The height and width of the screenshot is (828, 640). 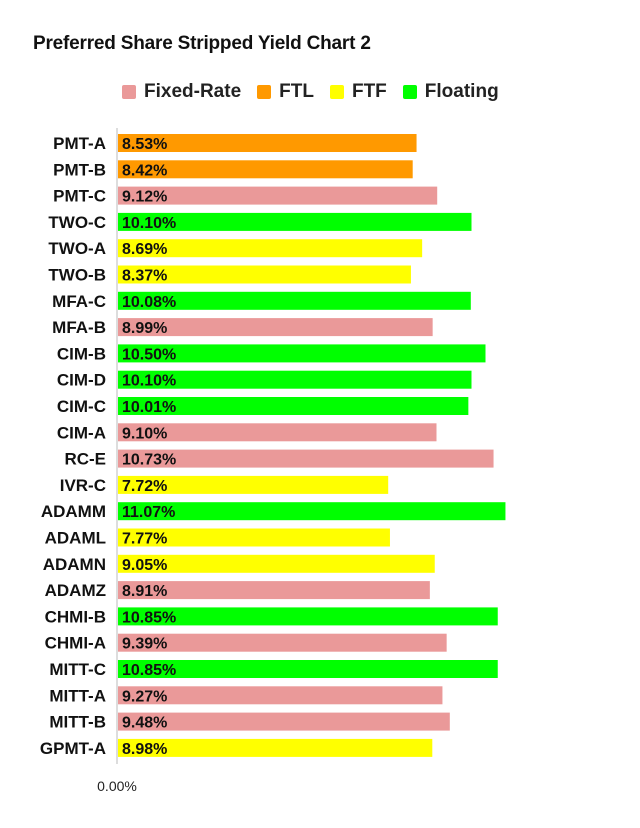 I want to click on category-label: ADAMN, so click(x=74, y=564).